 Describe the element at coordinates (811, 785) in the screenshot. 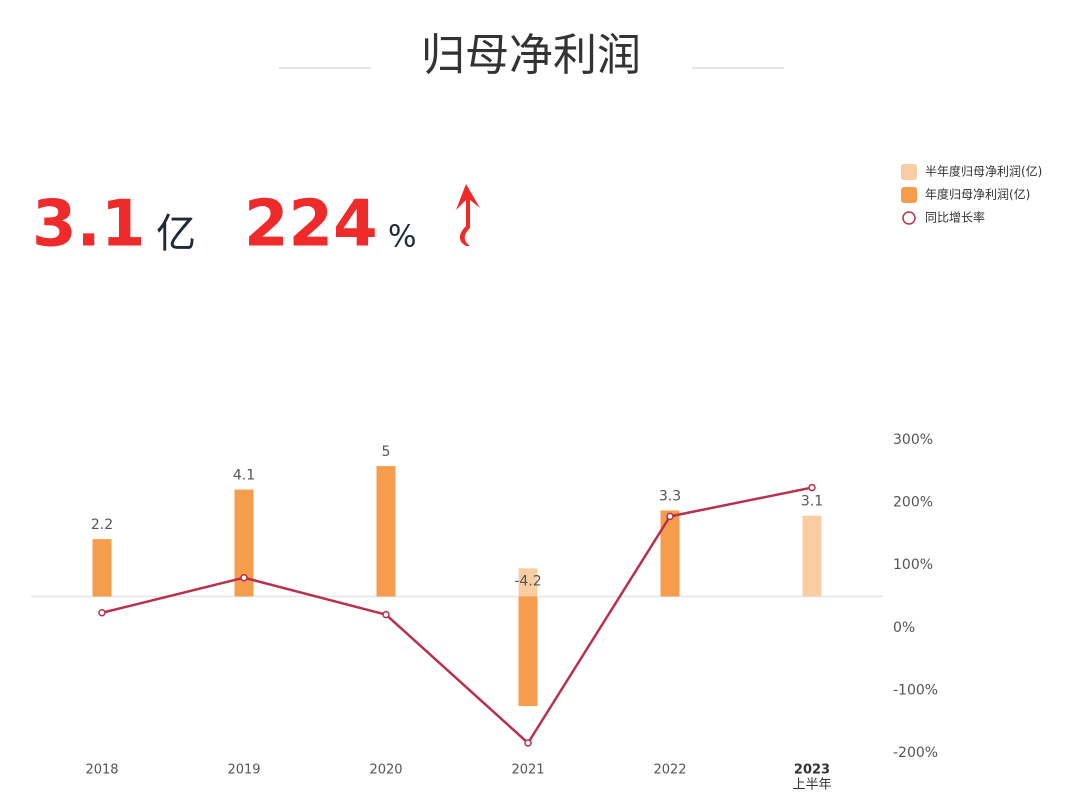

I see `x-tick-sublabel: 上半年` at that location.